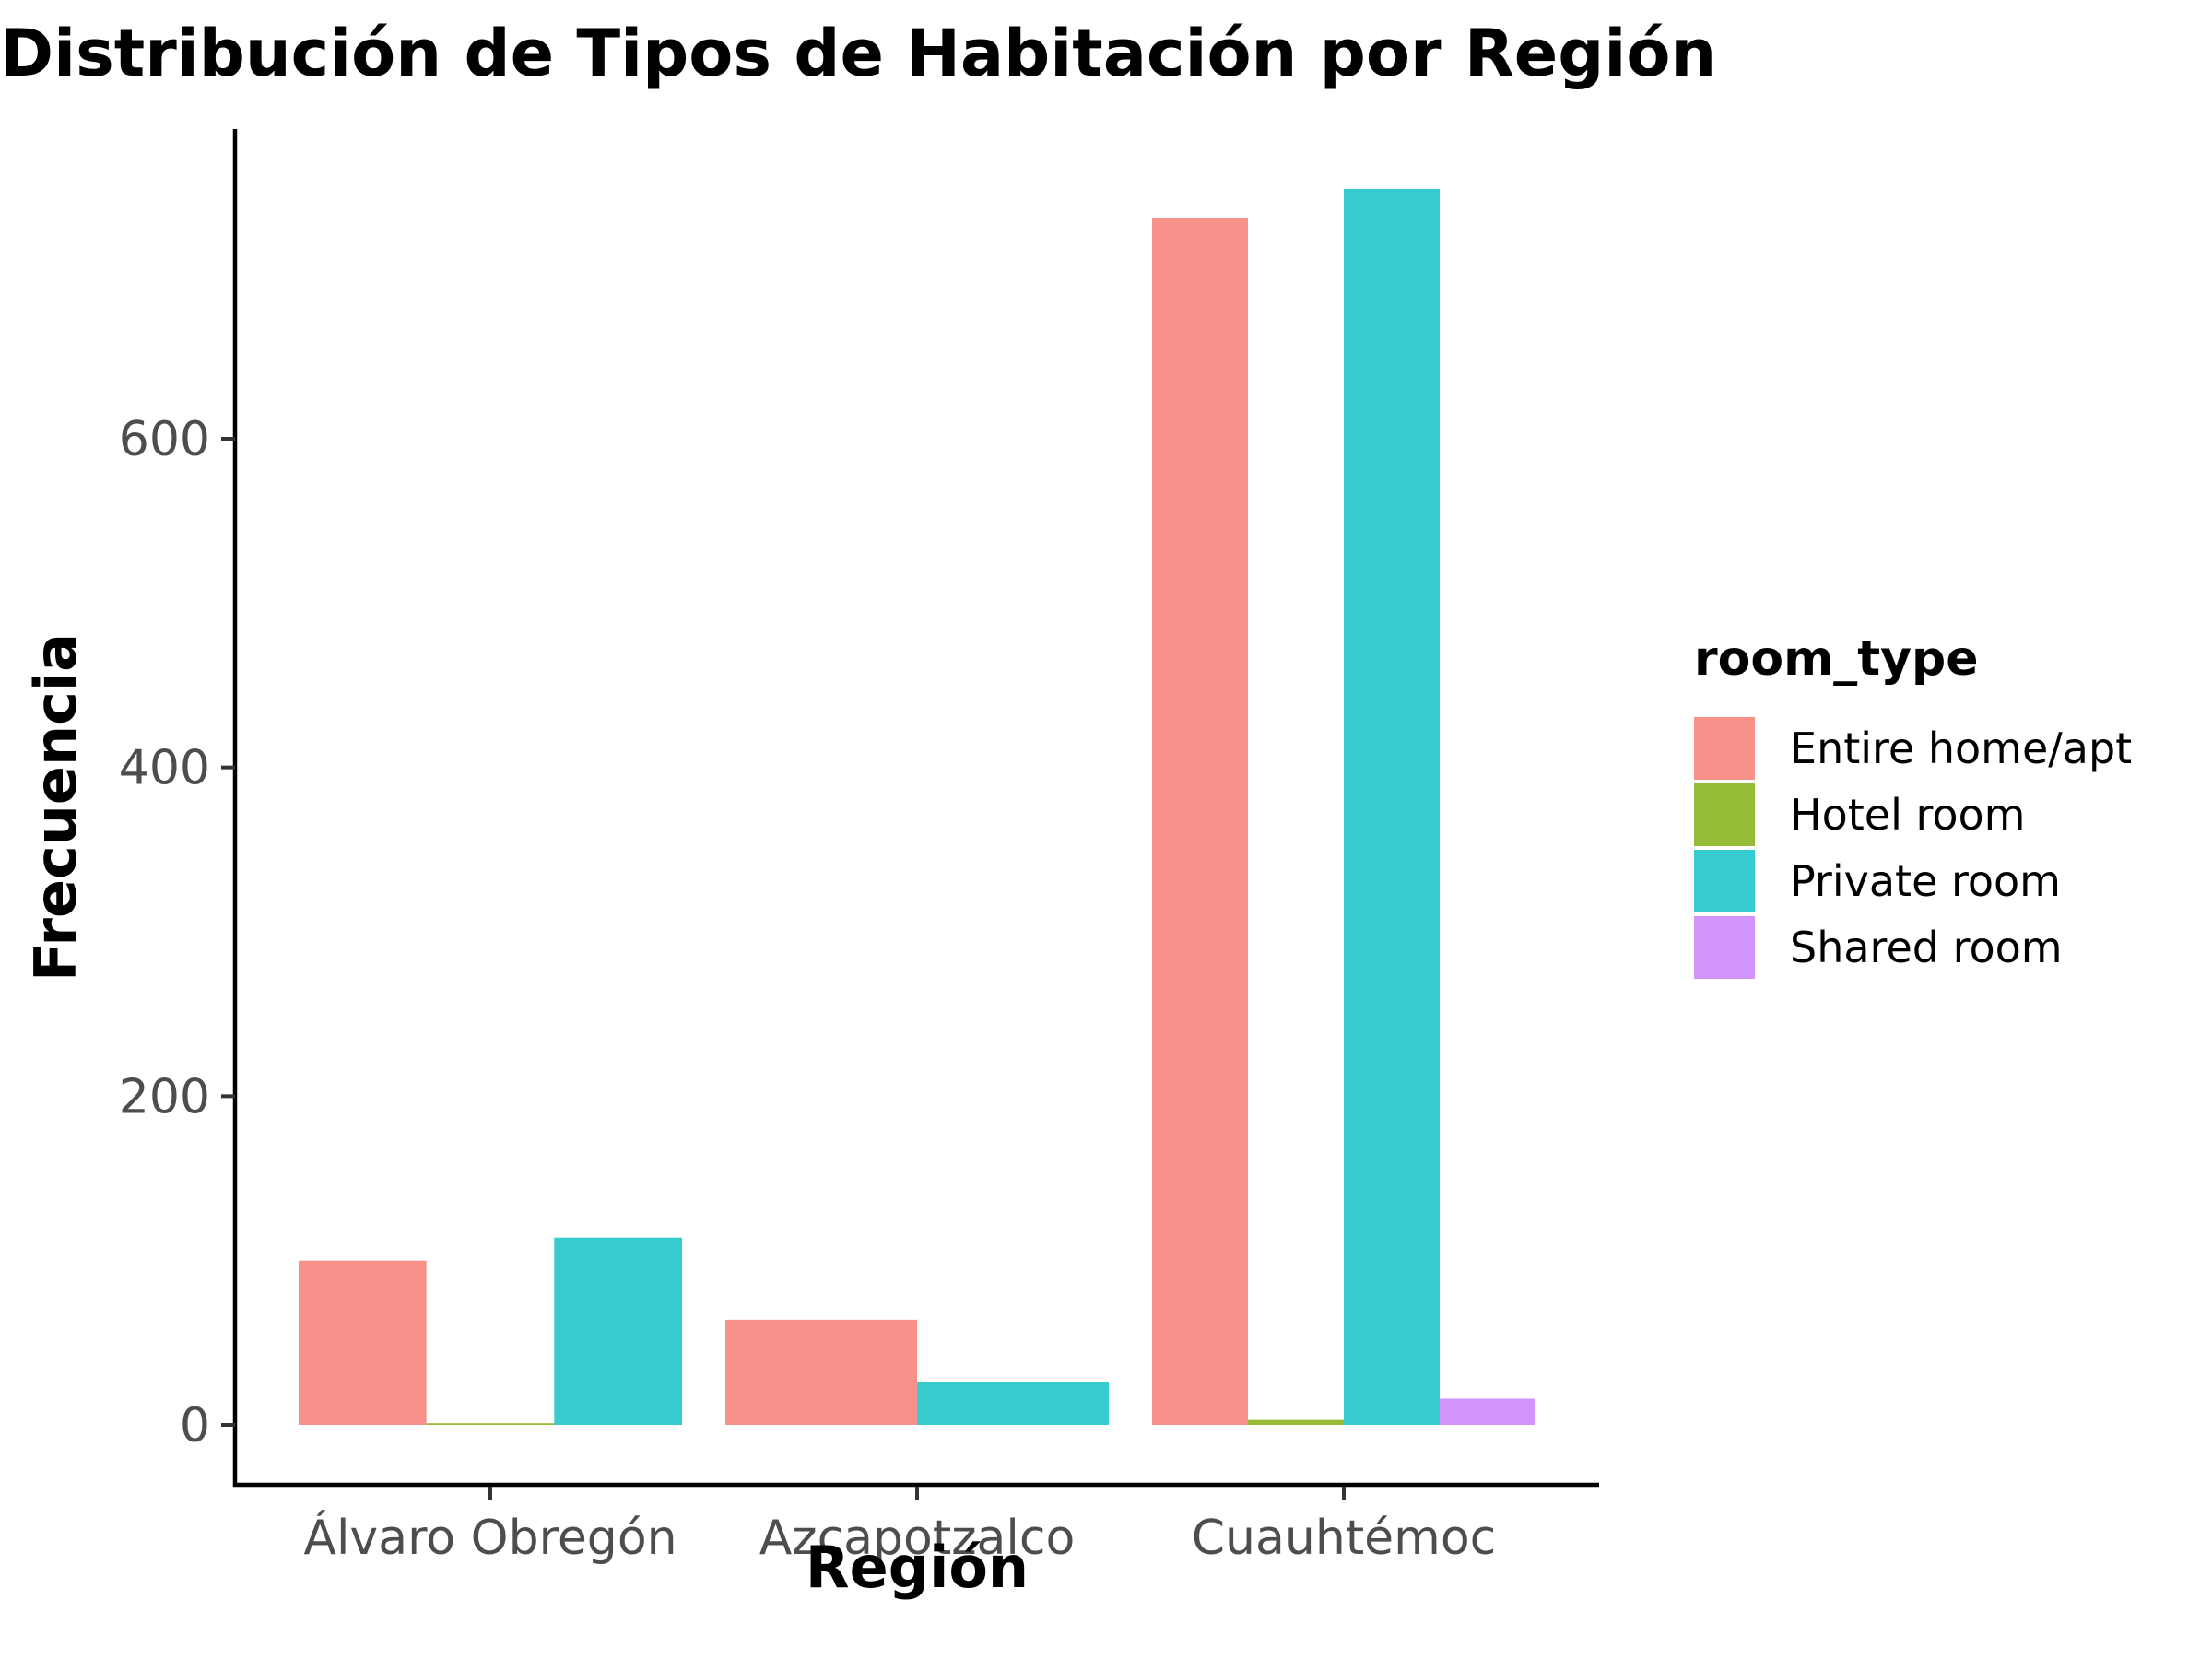 The height and width of the screenshot is (1659, 2212). Describe the element at coordinates (1296, 1422) in the screenshot. I see `bar-hotel-room-cuauht-moc` at that location.